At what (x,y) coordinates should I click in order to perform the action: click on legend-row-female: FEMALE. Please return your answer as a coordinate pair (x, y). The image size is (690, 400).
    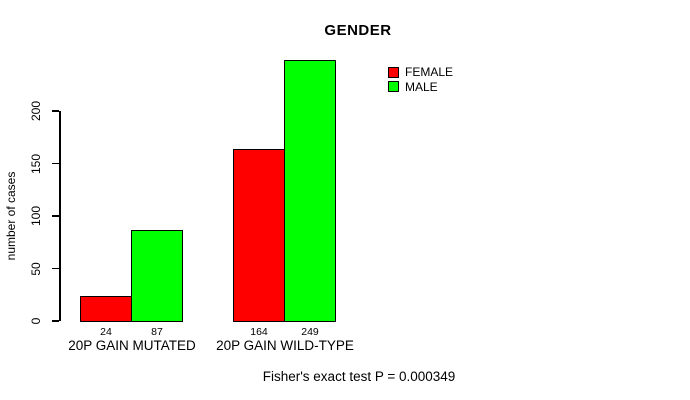
    Looking at the image, I should click on (420, 72).